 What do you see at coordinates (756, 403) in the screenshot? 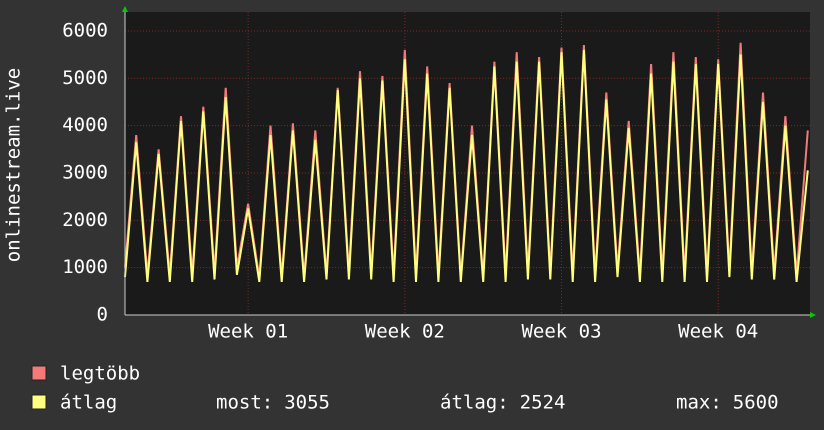
I see `summary-value: 5600` at bounding box center [756, 403].